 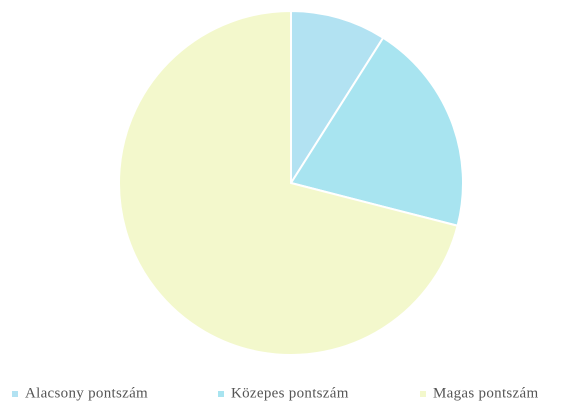 I want to click on legend-label: Közepes pontszám, so click(x=290, y=393).